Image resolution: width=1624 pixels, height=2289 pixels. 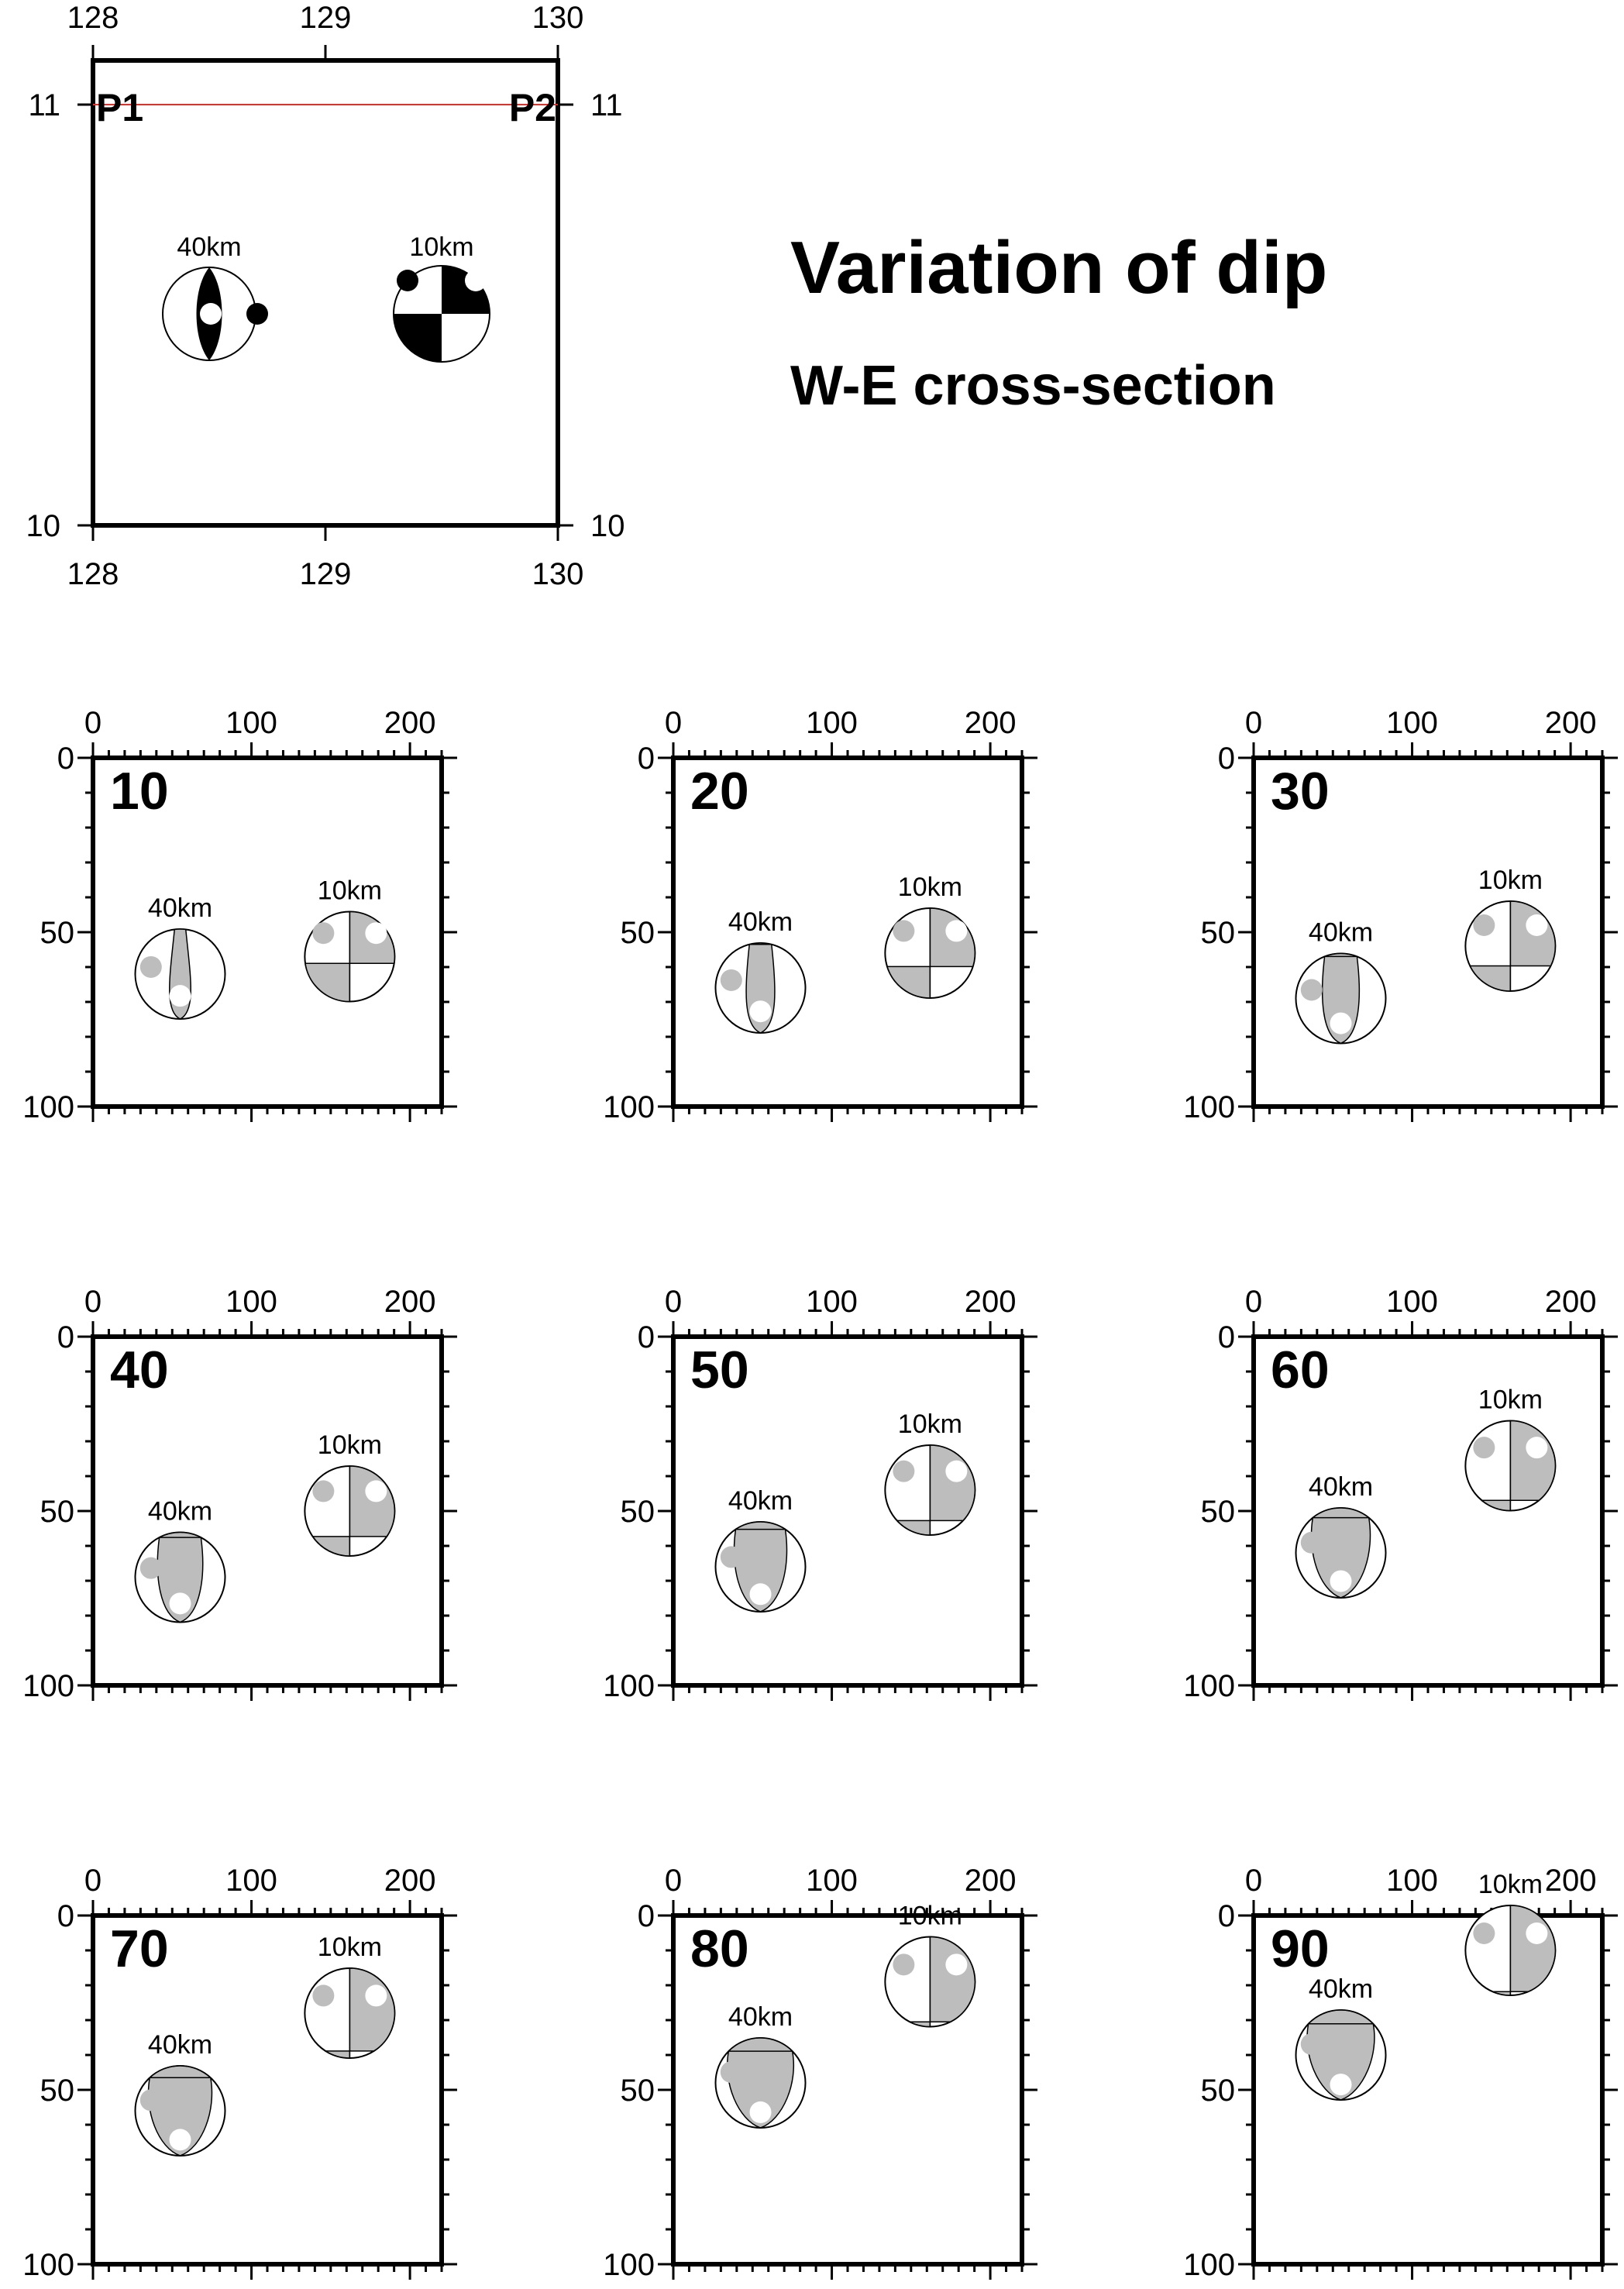 What do you see at coordinates (139, 1370) in the screenshot?
I see `panel-dip-label: 40` at bounding box center [139, 1370].